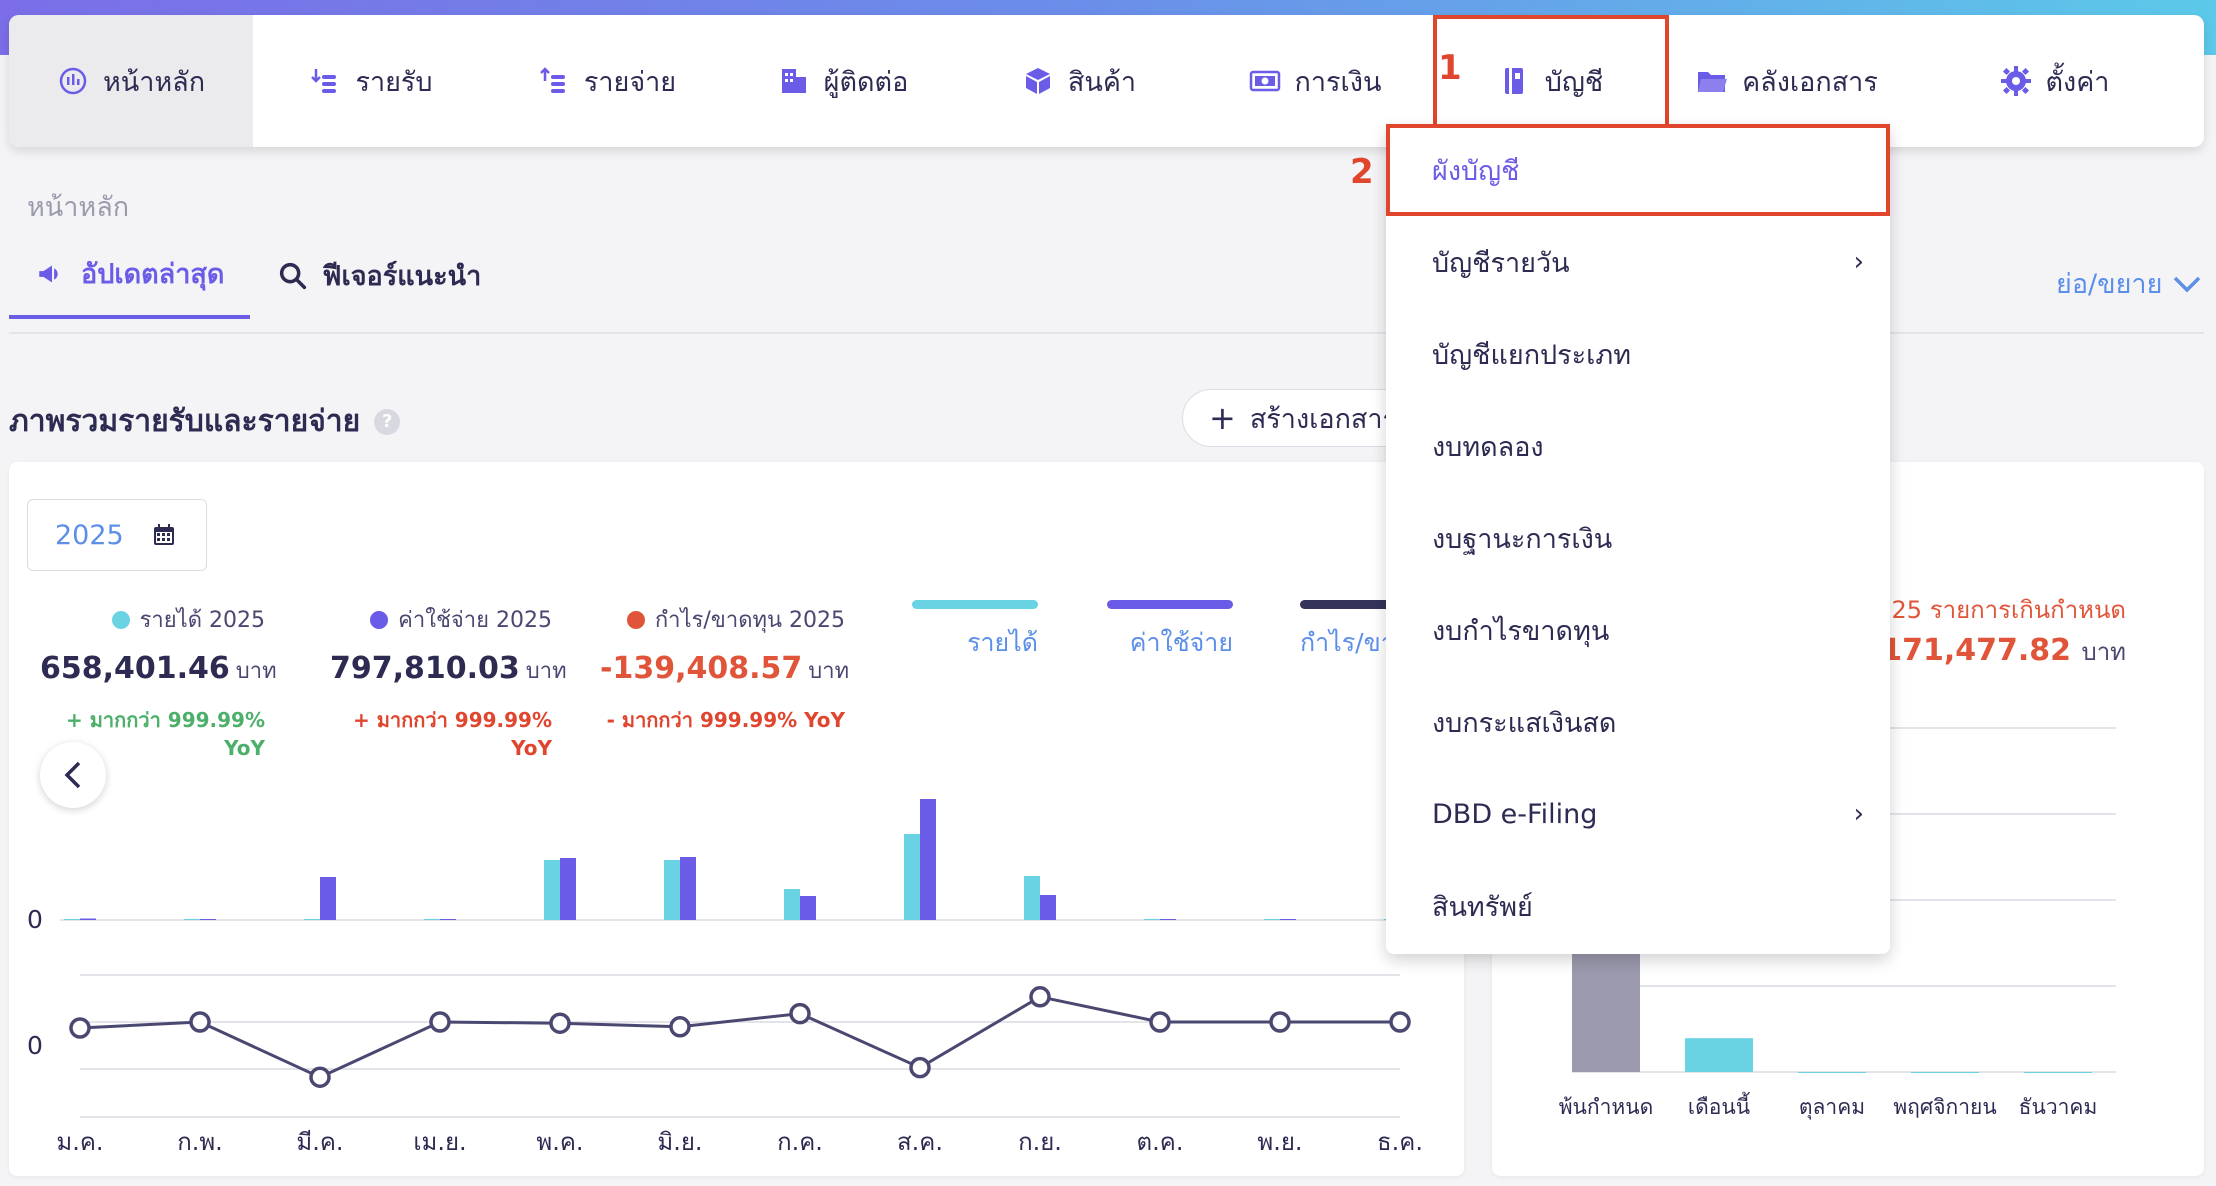  I want to click on year-picker: 2025, so click(117, 535).